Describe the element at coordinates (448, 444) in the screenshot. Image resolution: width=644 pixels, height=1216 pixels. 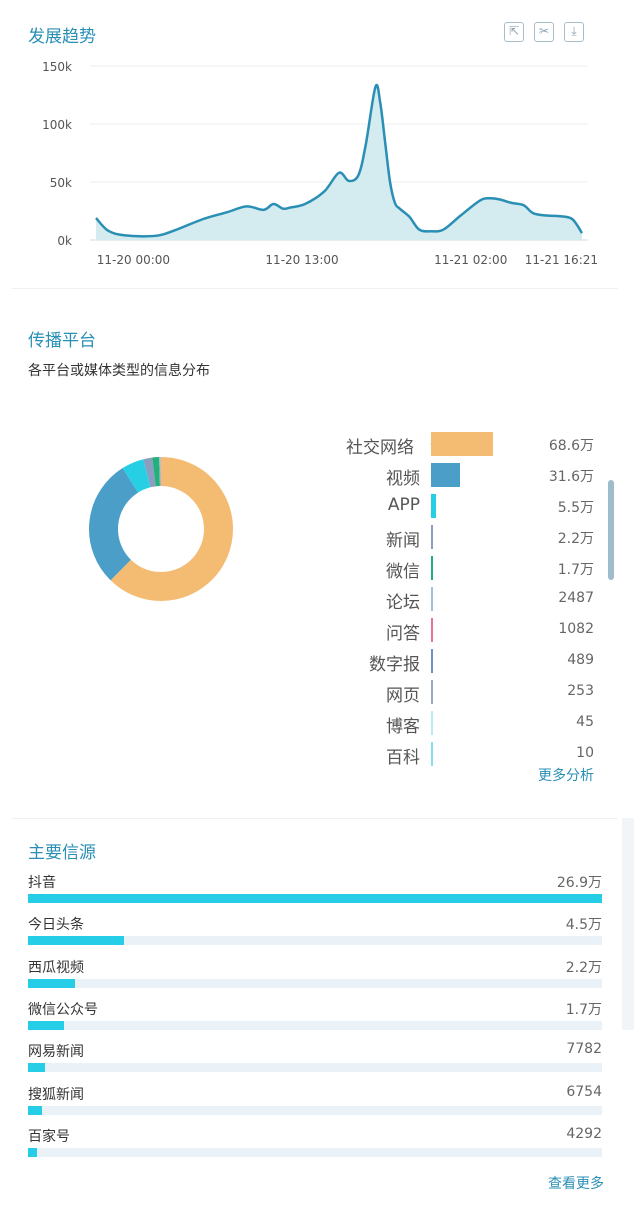
I see `platform-row: 社交网络⌄68.6万` at that location.